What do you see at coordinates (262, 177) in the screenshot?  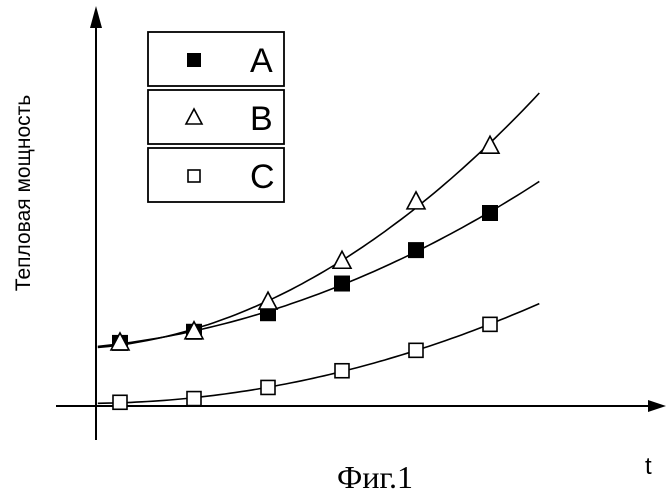 I see `legend-label-c: C` at bounding box center [262, 177].